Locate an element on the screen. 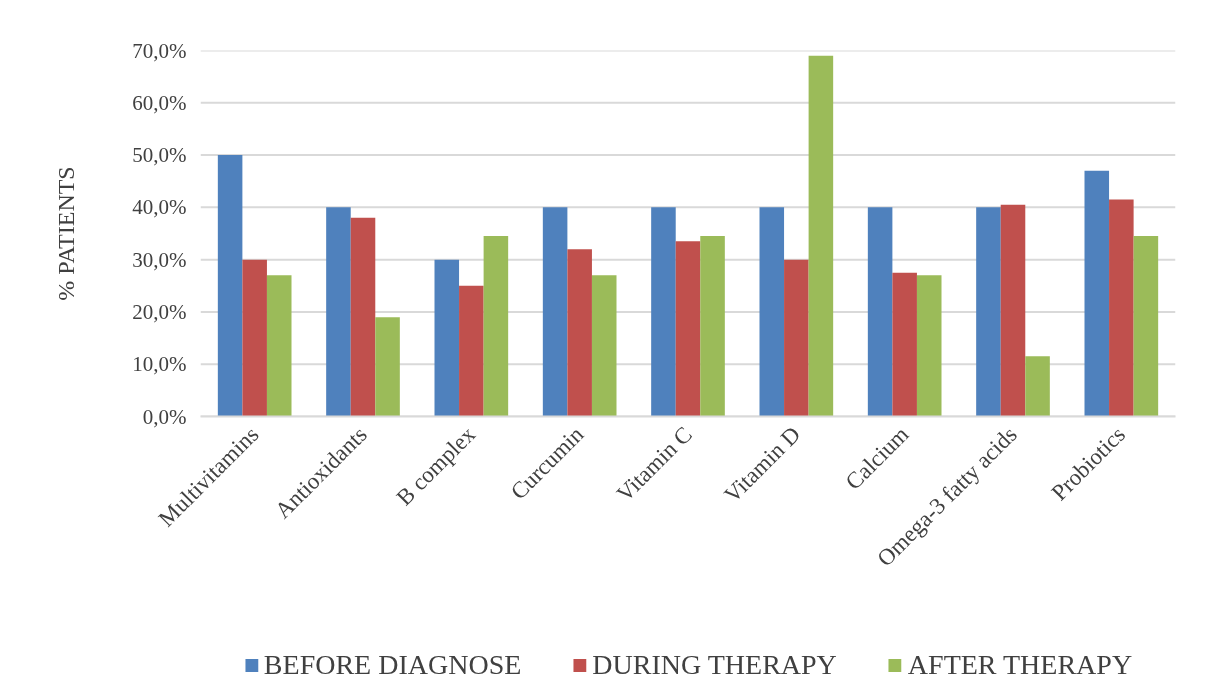 The width and height of the screenshot is (1232, 696). y-tick-label: 40,0% is located at coordinates (159, 207).